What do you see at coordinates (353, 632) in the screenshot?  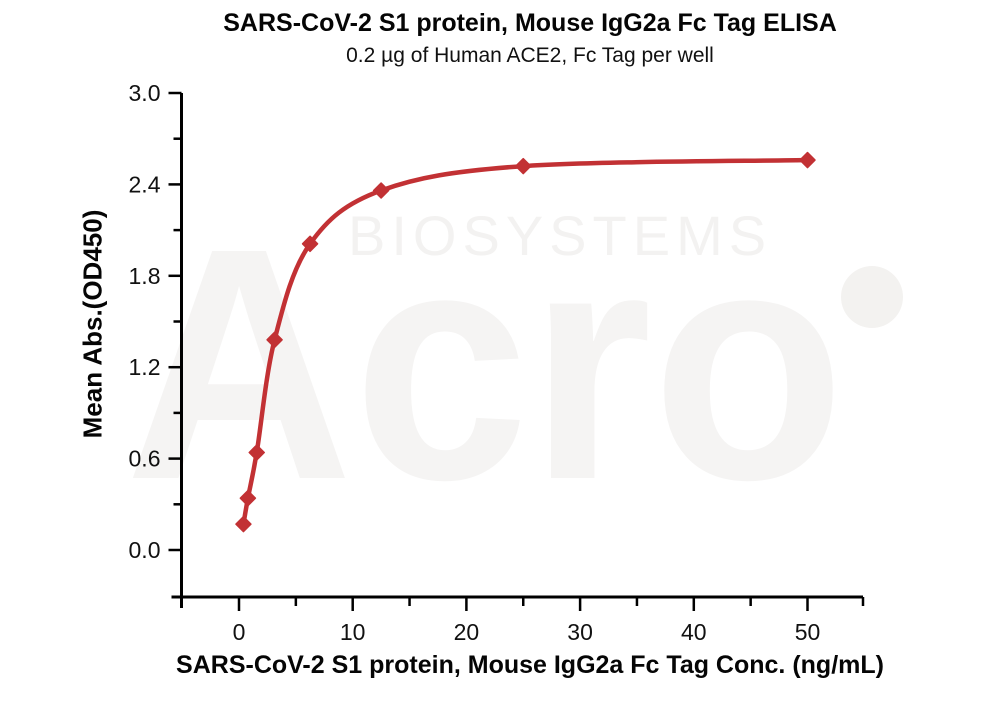 I see `x-tick-label: 10` at bounding box center [353, 632].